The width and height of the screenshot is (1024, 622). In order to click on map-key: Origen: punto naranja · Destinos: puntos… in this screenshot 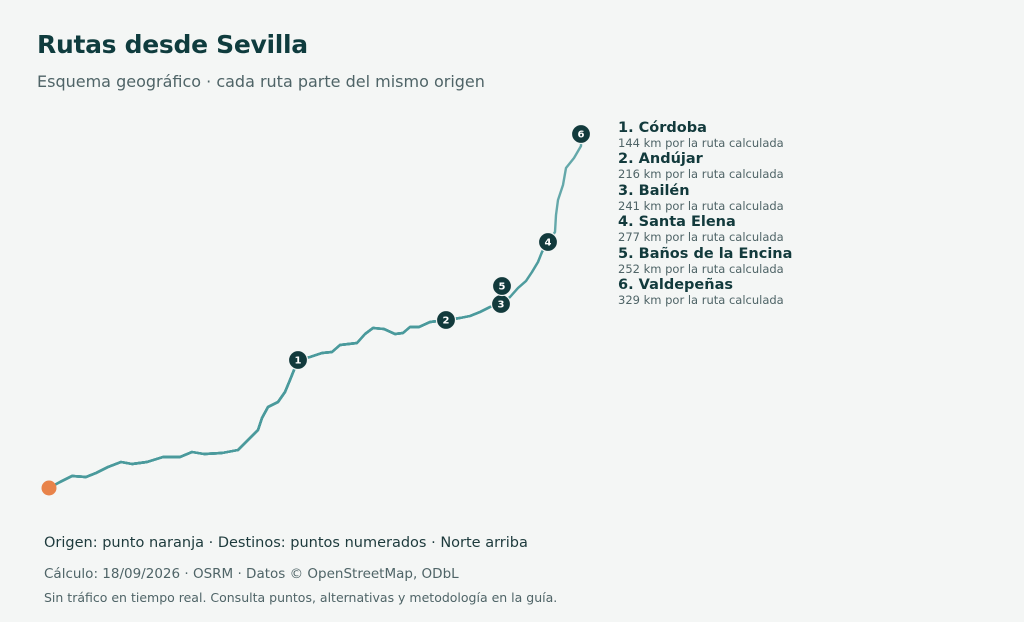, I will do `click(286, 543)`.